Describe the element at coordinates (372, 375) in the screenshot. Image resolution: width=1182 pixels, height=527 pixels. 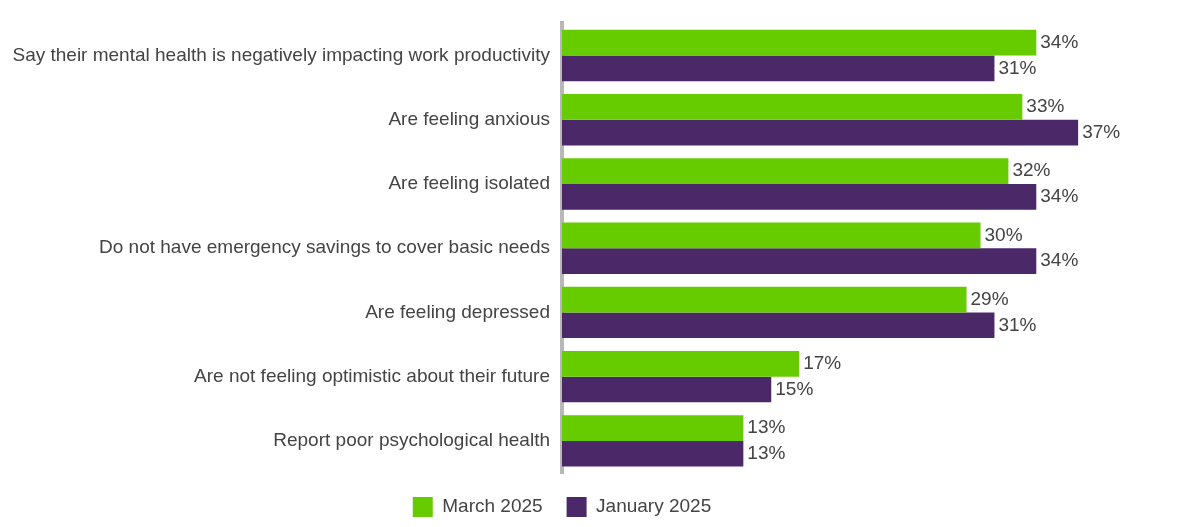
I see `y-tick-label: Are not feeling optimistic about their future` at that location.